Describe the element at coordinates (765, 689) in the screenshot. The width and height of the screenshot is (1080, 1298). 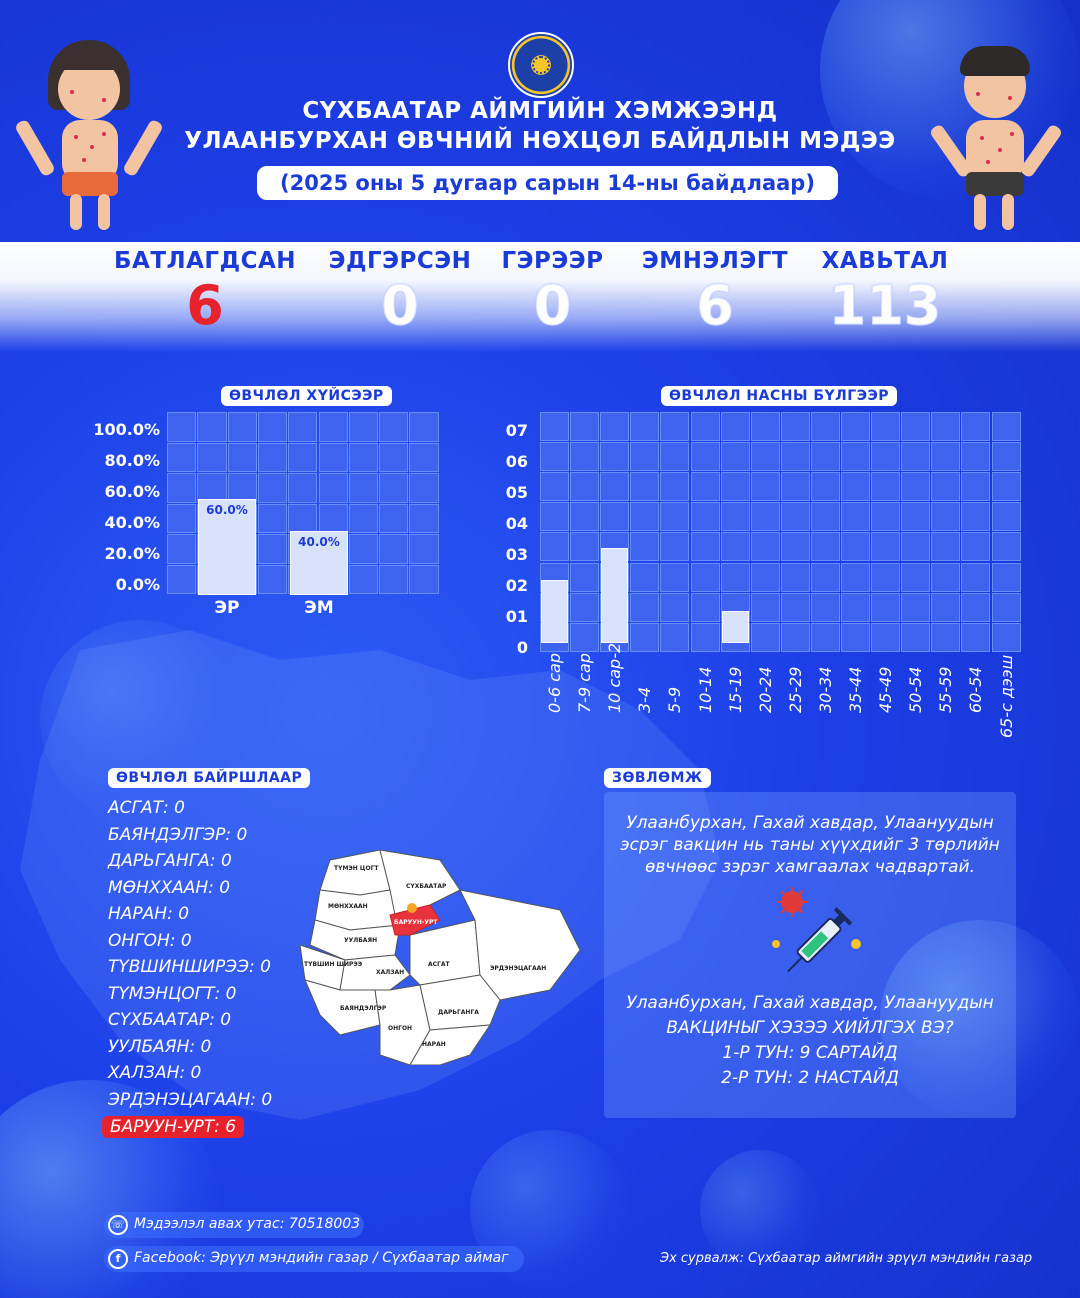
I see `x-category-label: 20-24` at that location.